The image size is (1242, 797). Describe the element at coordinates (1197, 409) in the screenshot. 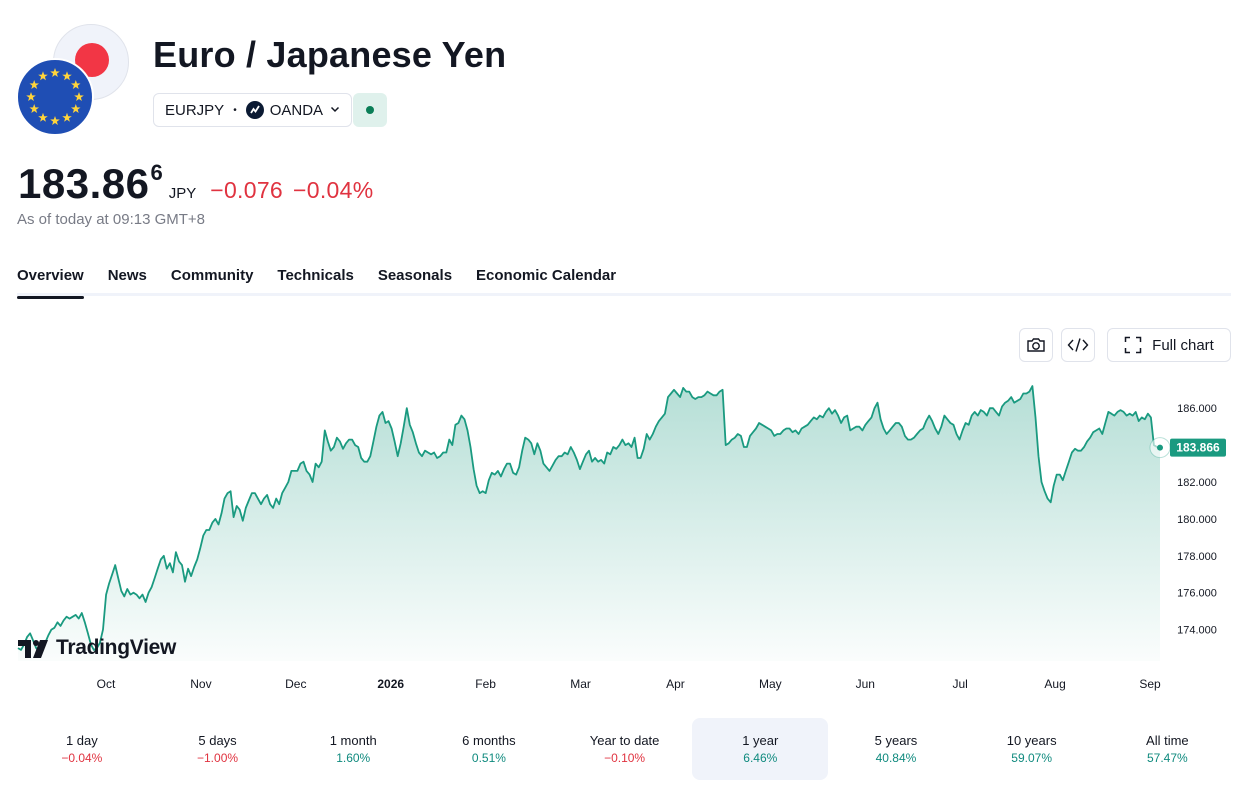

I see `y-axis-tick-label: 186.000` at that location.